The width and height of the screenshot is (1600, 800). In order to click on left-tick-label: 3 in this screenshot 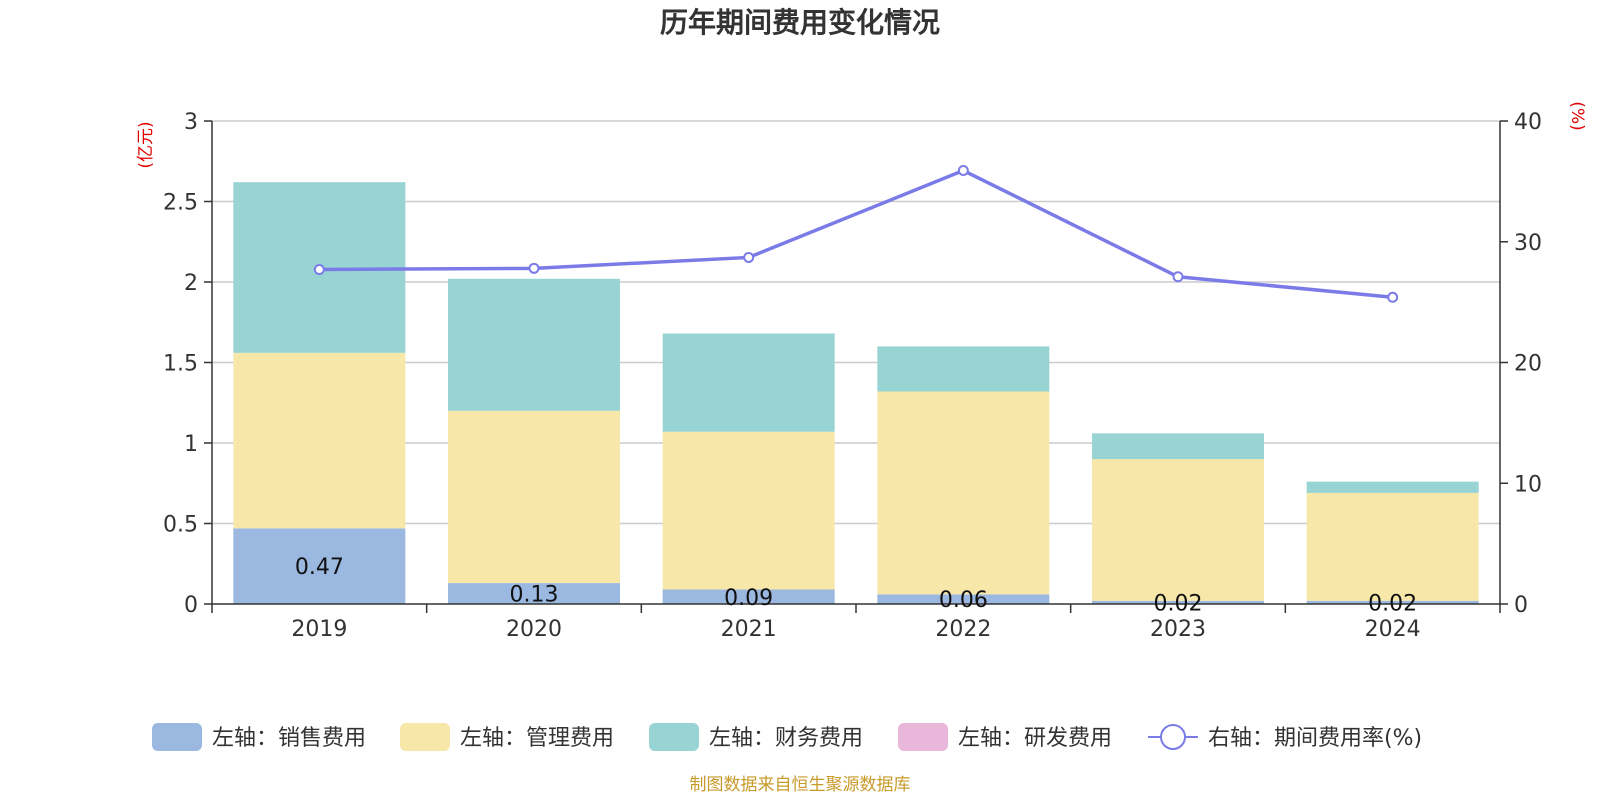, I will do `click(191, 122)`.